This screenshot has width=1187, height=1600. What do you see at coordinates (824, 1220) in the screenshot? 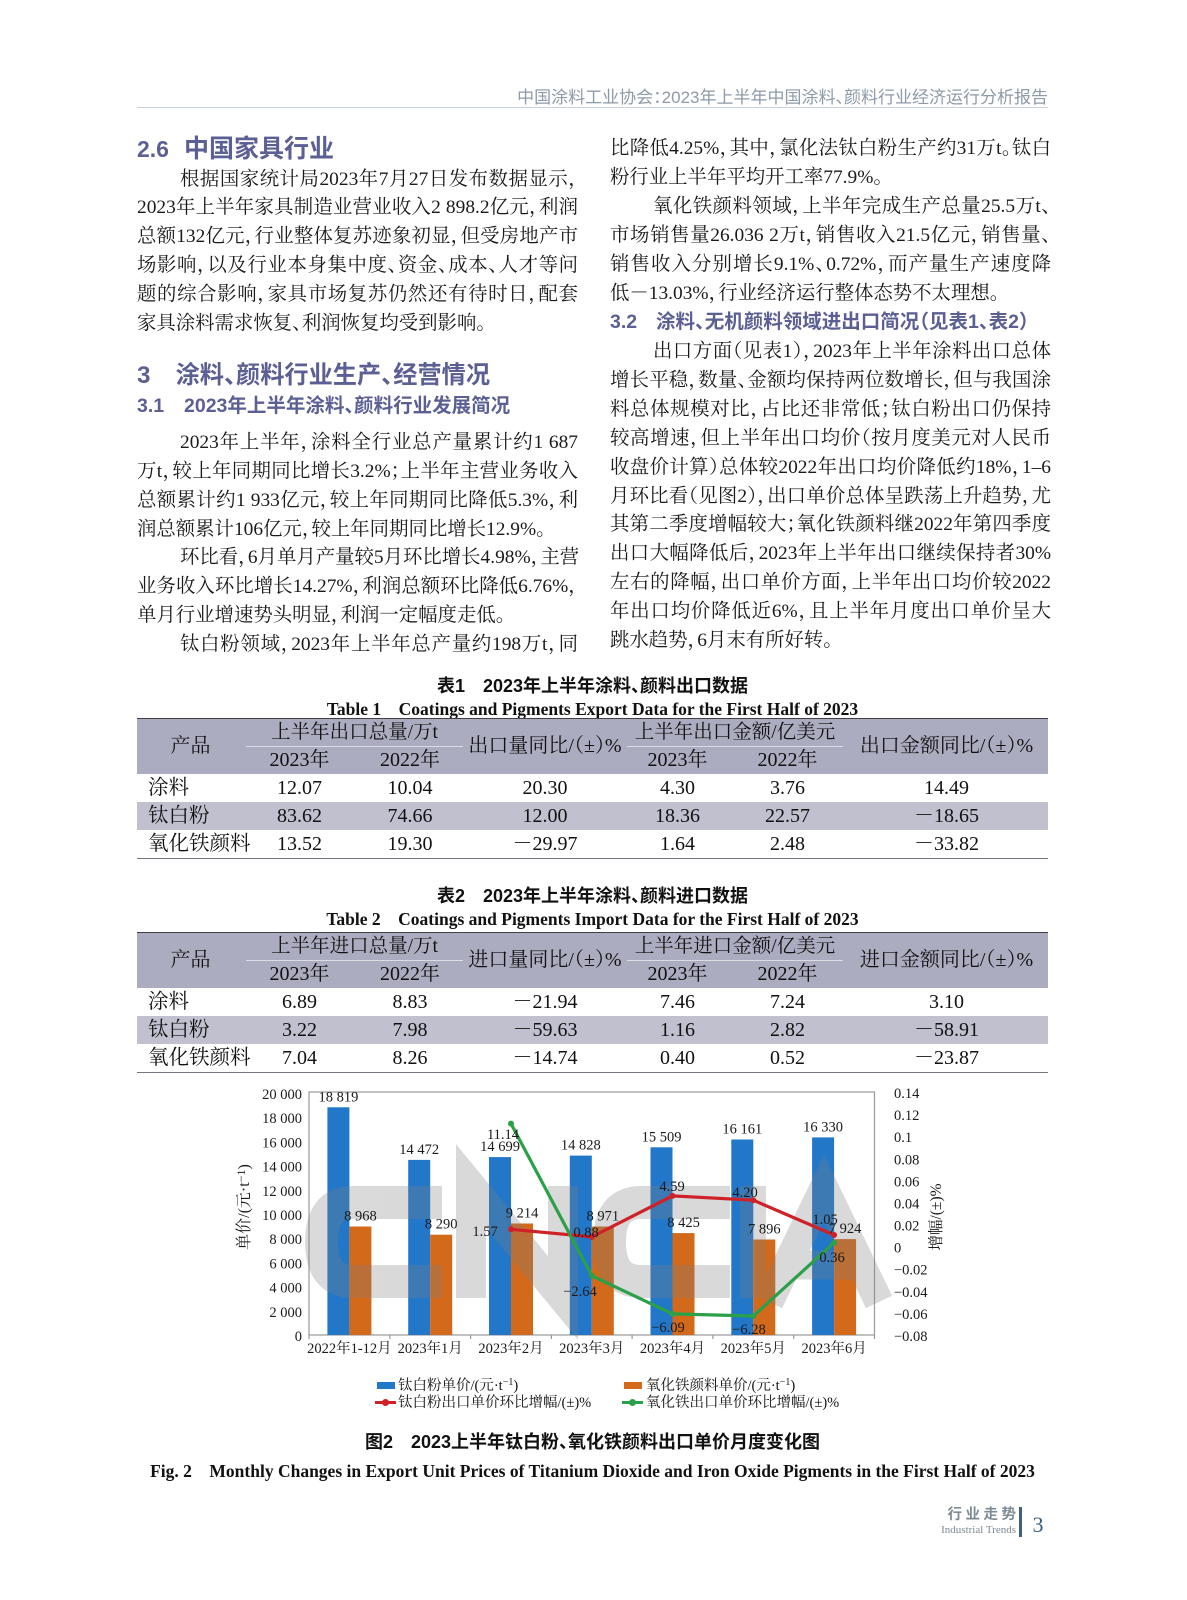
I see `svg-text: 1.05` at bounding box center [824, 1220].